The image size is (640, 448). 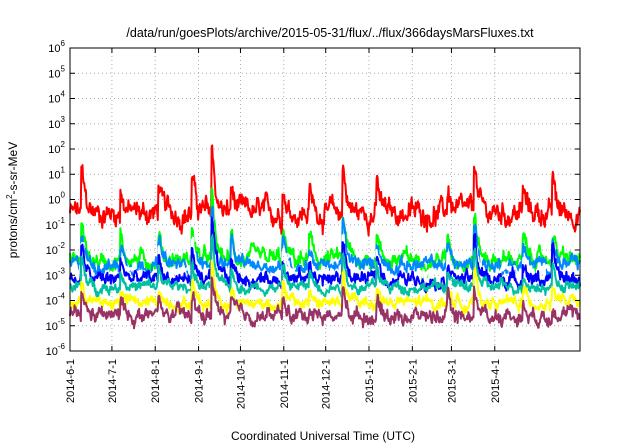 I want to click on y-tick-label: 10⁰, so click(x=56, y=199).